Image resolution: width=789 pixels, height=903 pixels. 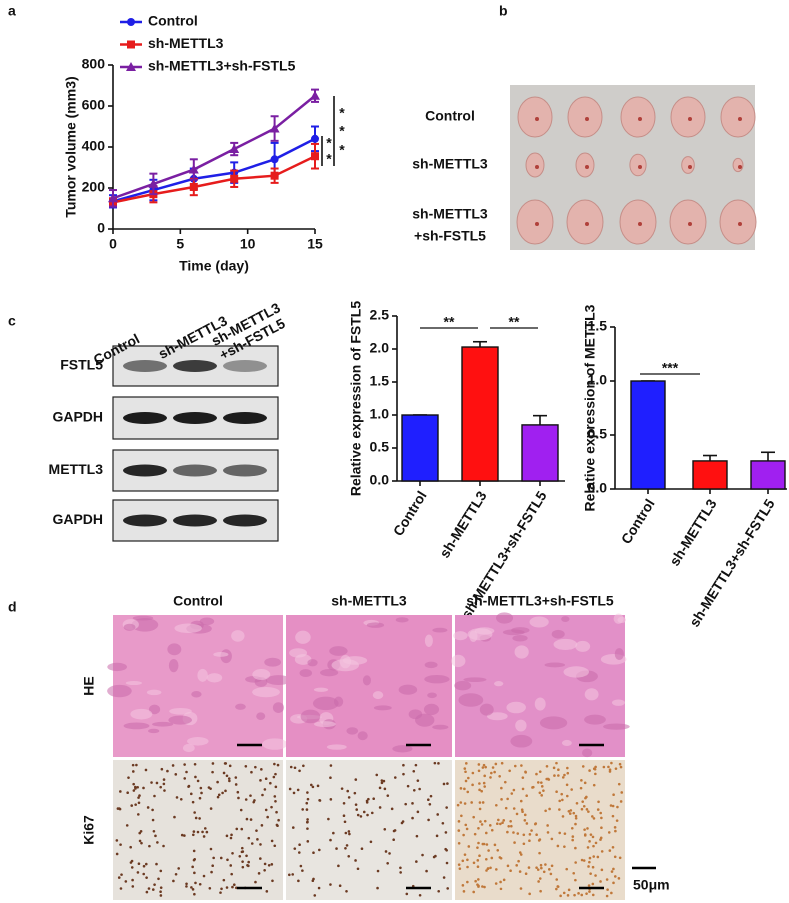 What do you see at coordinates (195, 470) in the screenshot?
I see `blot-band` at bounding box center [195, 470].